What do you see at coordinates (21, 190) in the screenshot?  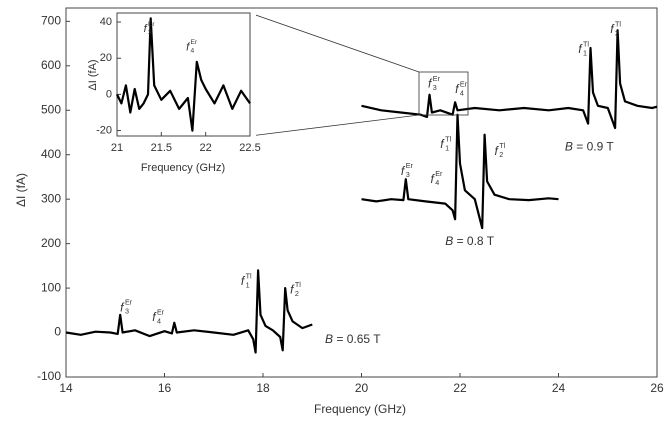 I see `y-axis-label: ΔI (fA)` at bounding box center [21, 190].